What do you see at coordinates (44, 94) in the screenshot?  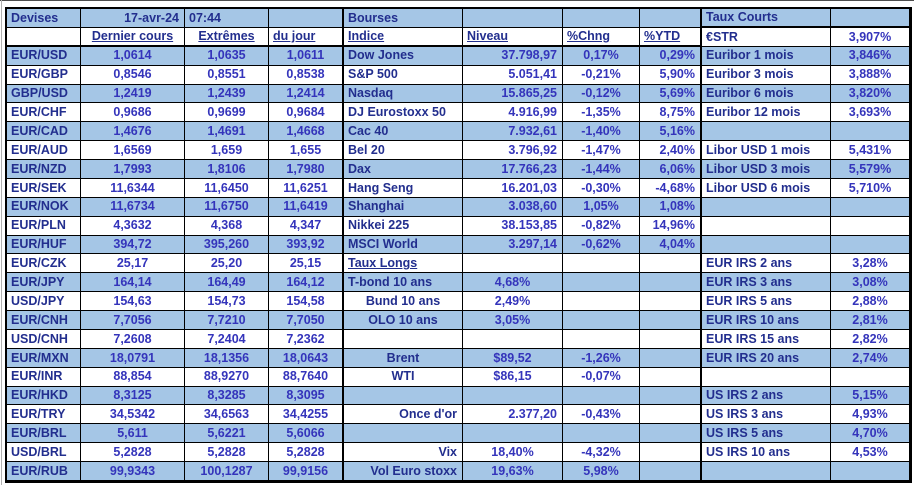 I see `devises-pair: GBP/USD` at bounding box center [44, 94].